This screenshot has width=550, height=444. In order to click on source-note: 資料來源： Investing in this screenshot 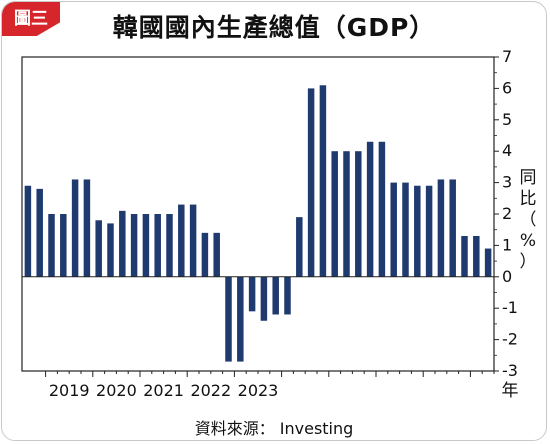, I will do `click(274, 428)`.